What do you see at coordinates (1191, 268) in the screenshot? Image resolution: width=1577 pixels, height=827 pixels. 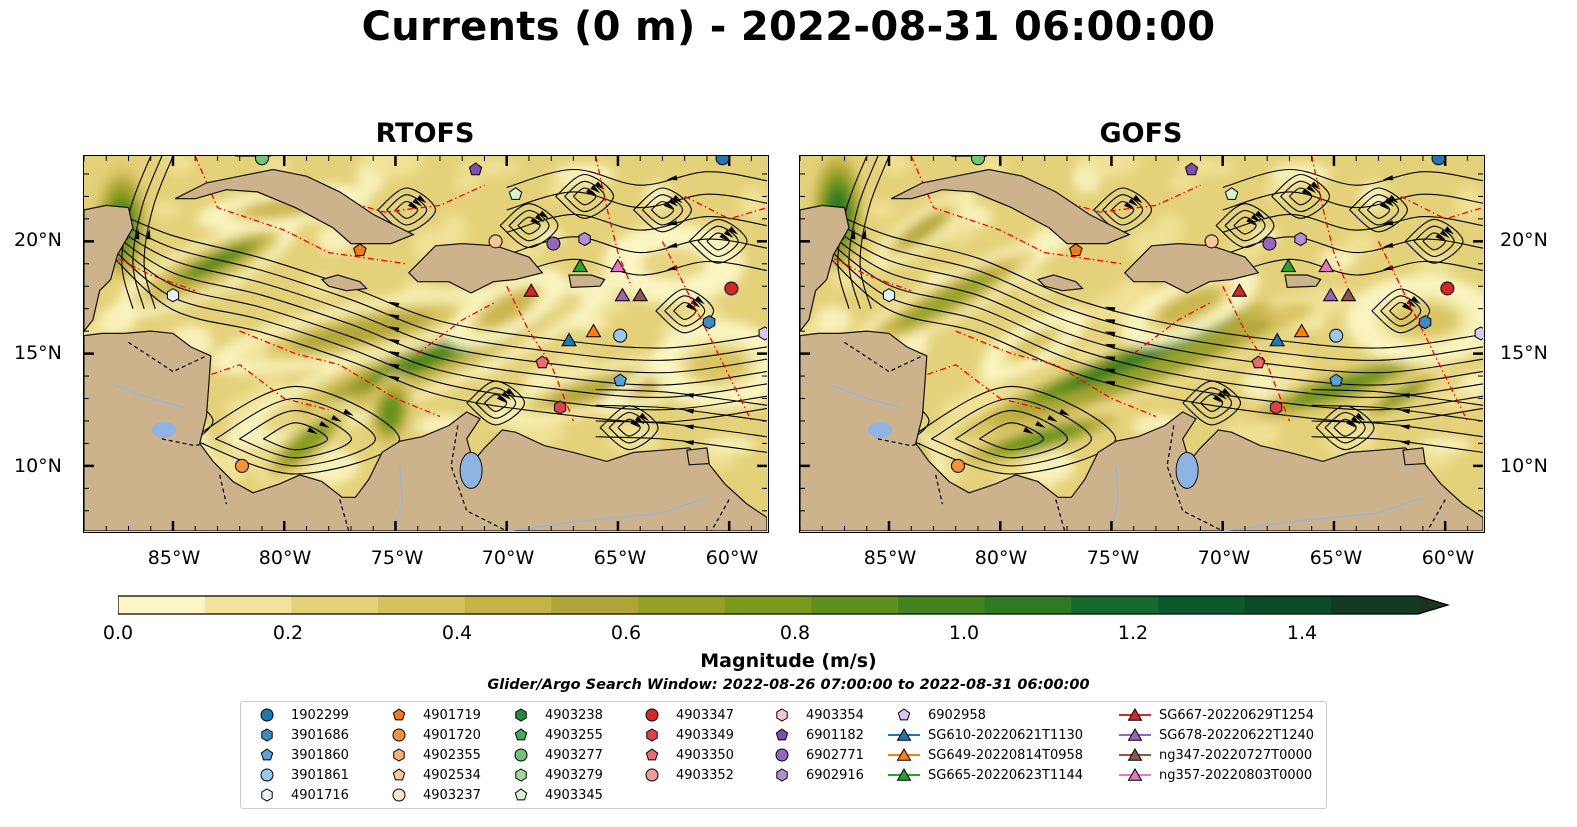 I see `land-hispaniola` at bounding box center [1191, 268].